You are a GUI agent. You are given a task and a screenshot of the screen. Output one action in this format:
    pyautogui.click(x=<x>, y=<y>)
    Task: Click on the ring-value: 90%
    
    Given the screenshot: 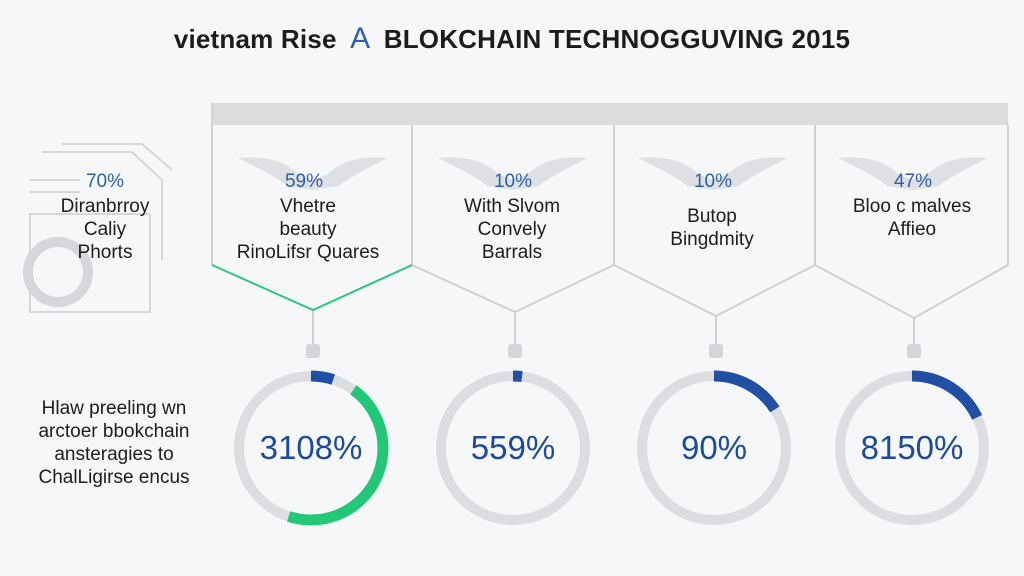 What is the action you would take?
    pyautogui.click(x=714, y=447)
    